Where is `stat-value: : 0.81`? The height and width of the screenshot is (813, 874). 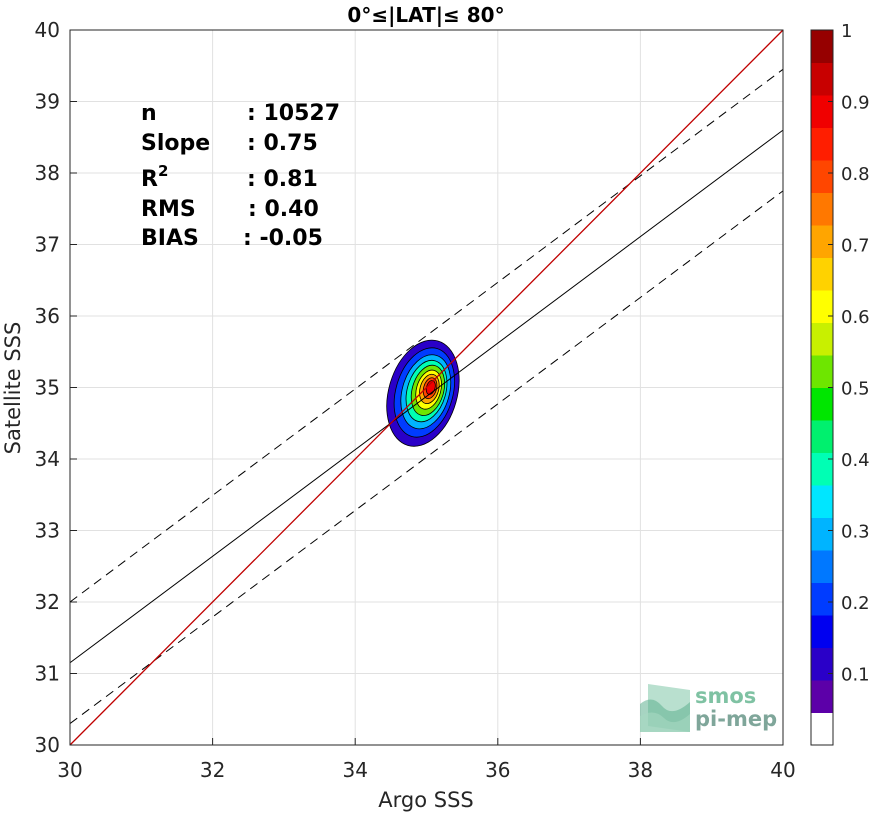
stat-value: : 0.81 is located at coordinates (282, 179).